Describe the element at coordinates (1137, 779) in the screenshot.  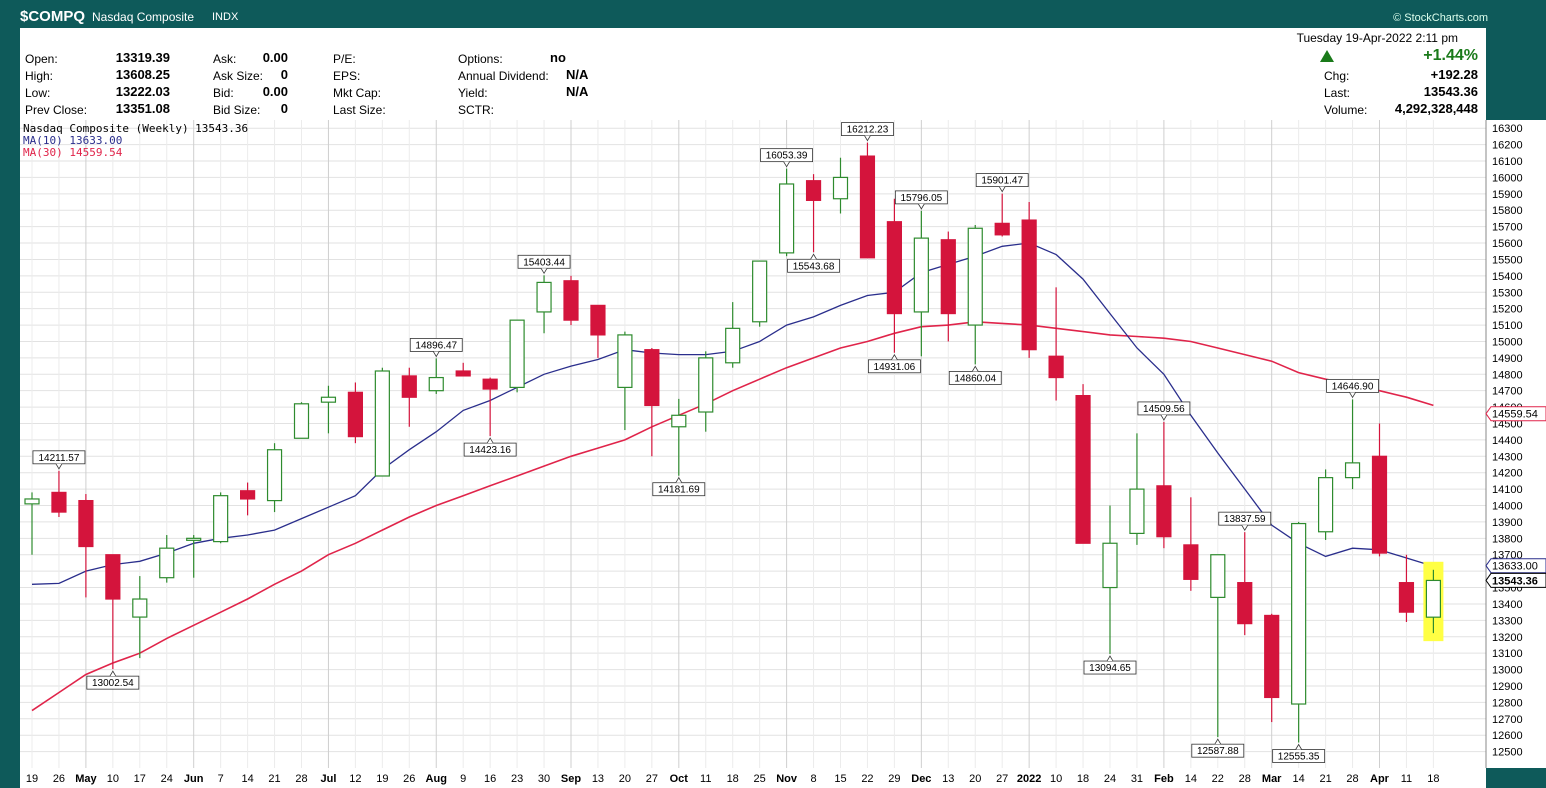
I see `x-tick-label: 31` at that location.